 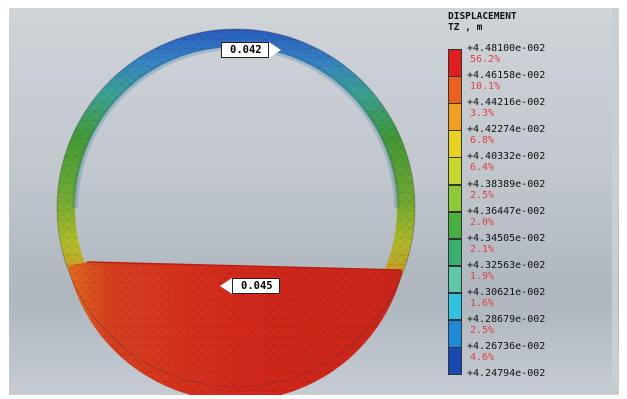 I want to click on legend-tick-value: +4.26736e-002, so click(x=506, y=347).